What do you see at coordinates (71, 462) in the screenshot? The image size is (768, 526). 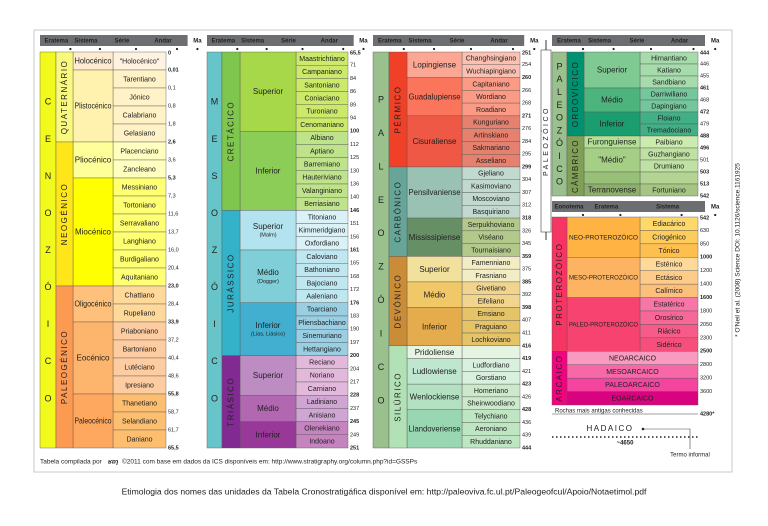 I see `footer-compiled: Tabela compilada por` at bounding box center [71, 462].